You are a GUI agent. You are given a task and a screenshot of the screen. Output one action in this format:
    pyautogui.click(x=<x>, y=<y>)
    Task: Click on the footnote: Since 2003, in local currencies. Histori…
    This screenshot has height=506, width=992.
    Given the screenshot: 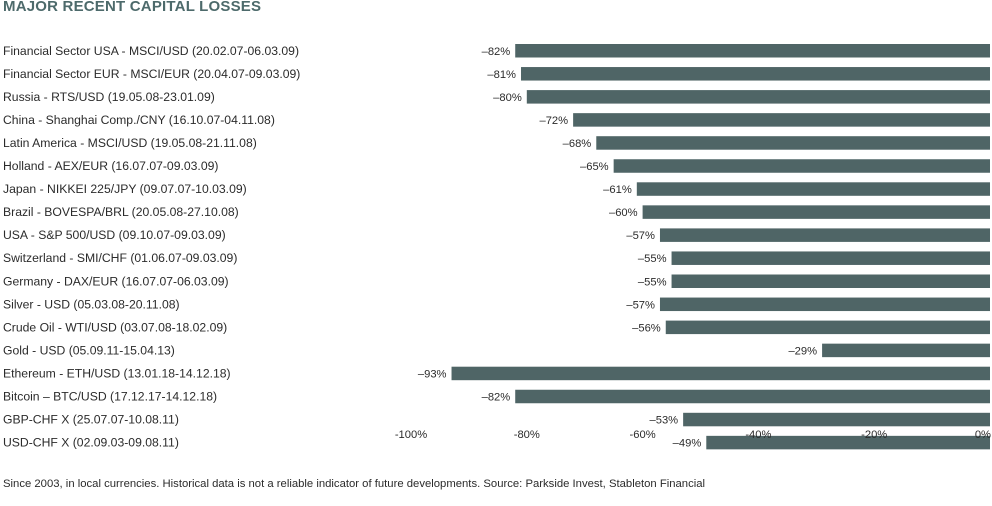 What is the action you would take?
    pyautogui.click(x=354, y=484)
    